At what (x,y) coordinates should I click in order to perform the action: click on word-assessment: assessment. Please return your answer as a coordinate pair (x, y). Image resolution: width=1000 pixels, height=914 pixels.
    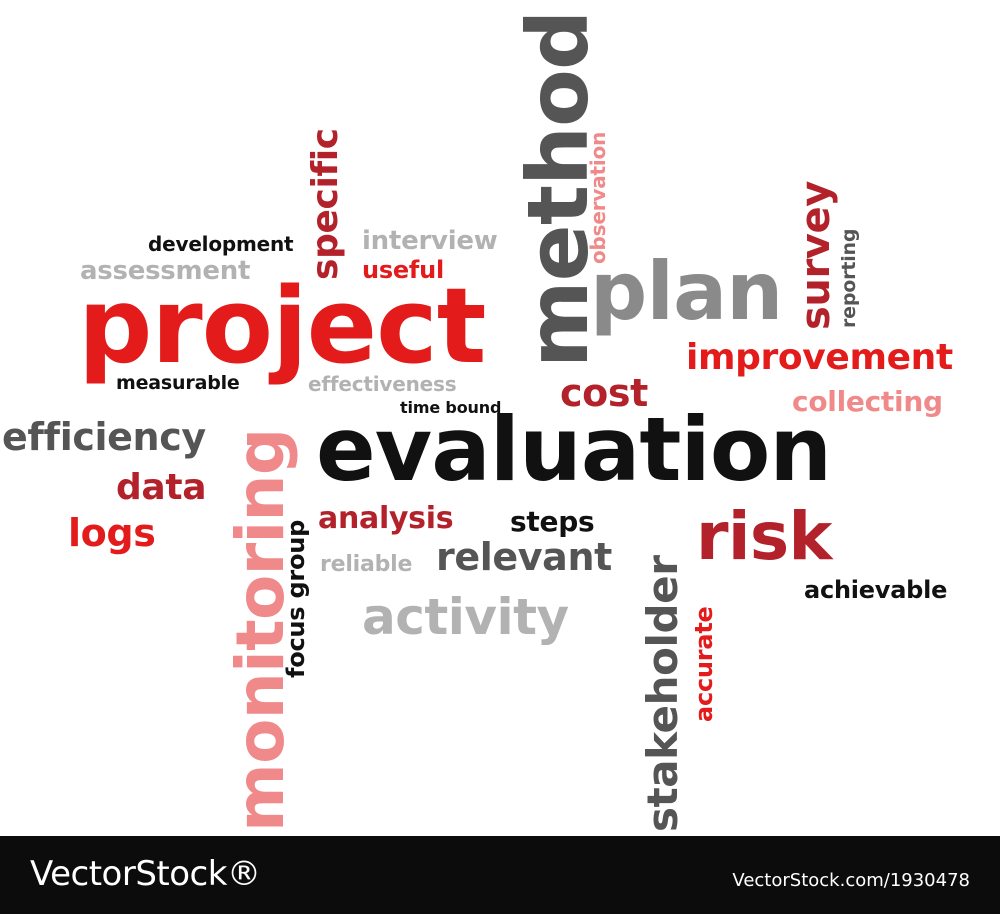
    Looking at the image, I should click on (165, 271).